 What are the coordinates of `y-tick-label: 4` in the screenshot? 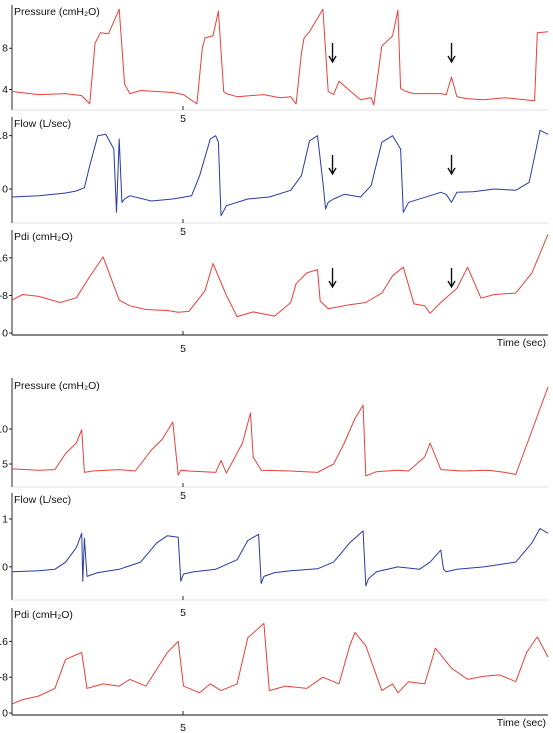 It's located at (5, 90).